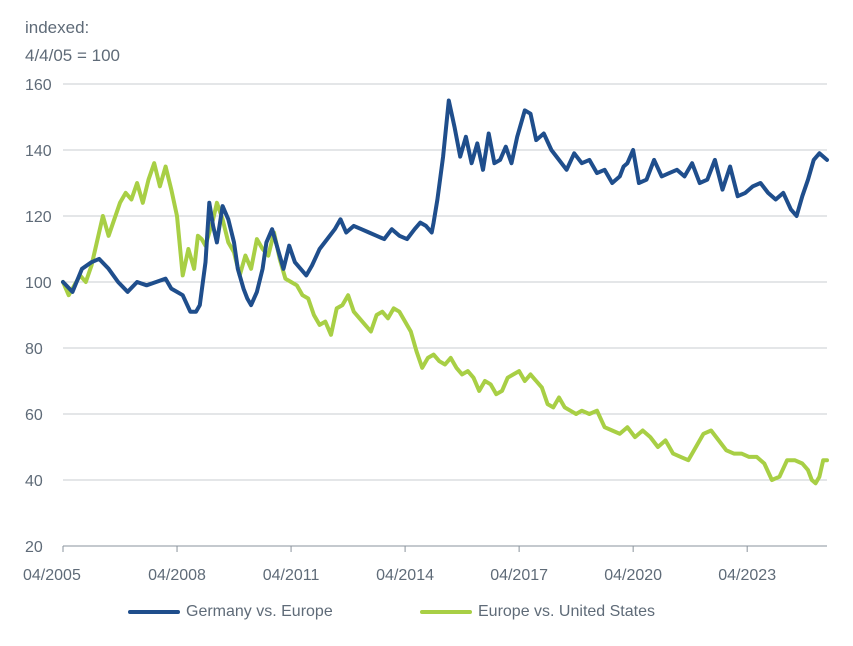  I want to click on y-tick-label: 20, so click(34, 547).